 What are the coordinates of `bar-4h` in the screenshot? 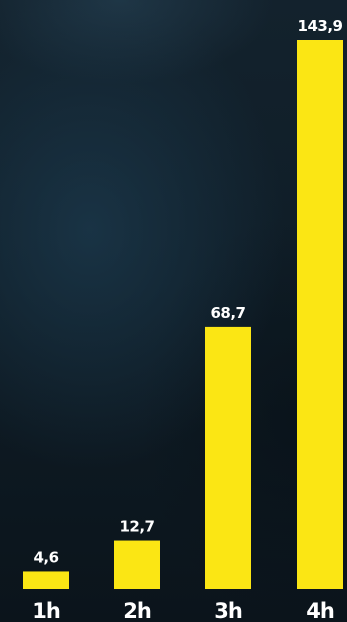 It's located at (320, 314).